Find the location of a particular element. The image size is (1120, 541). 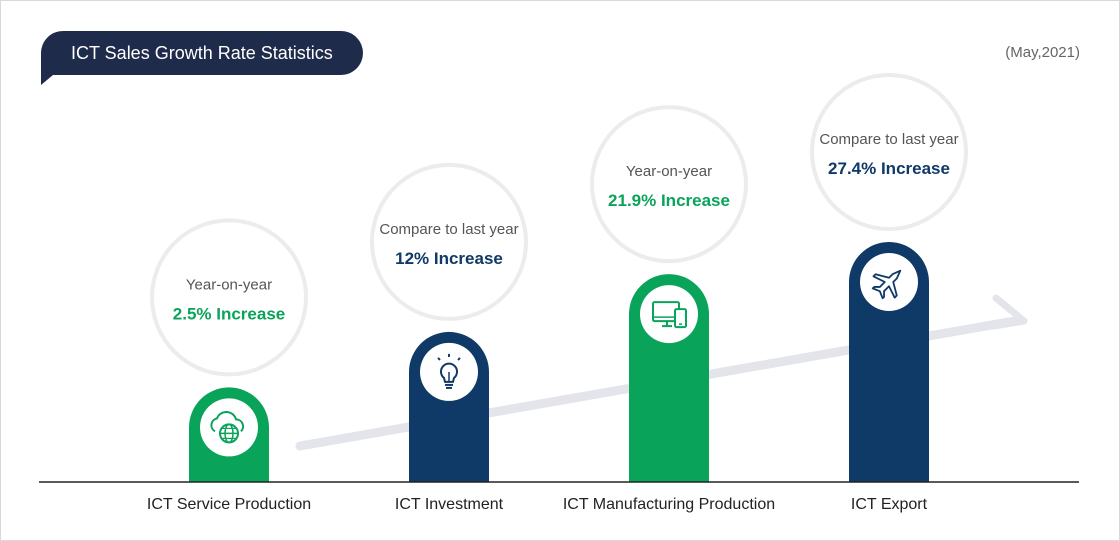

bubble-value: 27.4% Increase is located at coordinates (889, 168).